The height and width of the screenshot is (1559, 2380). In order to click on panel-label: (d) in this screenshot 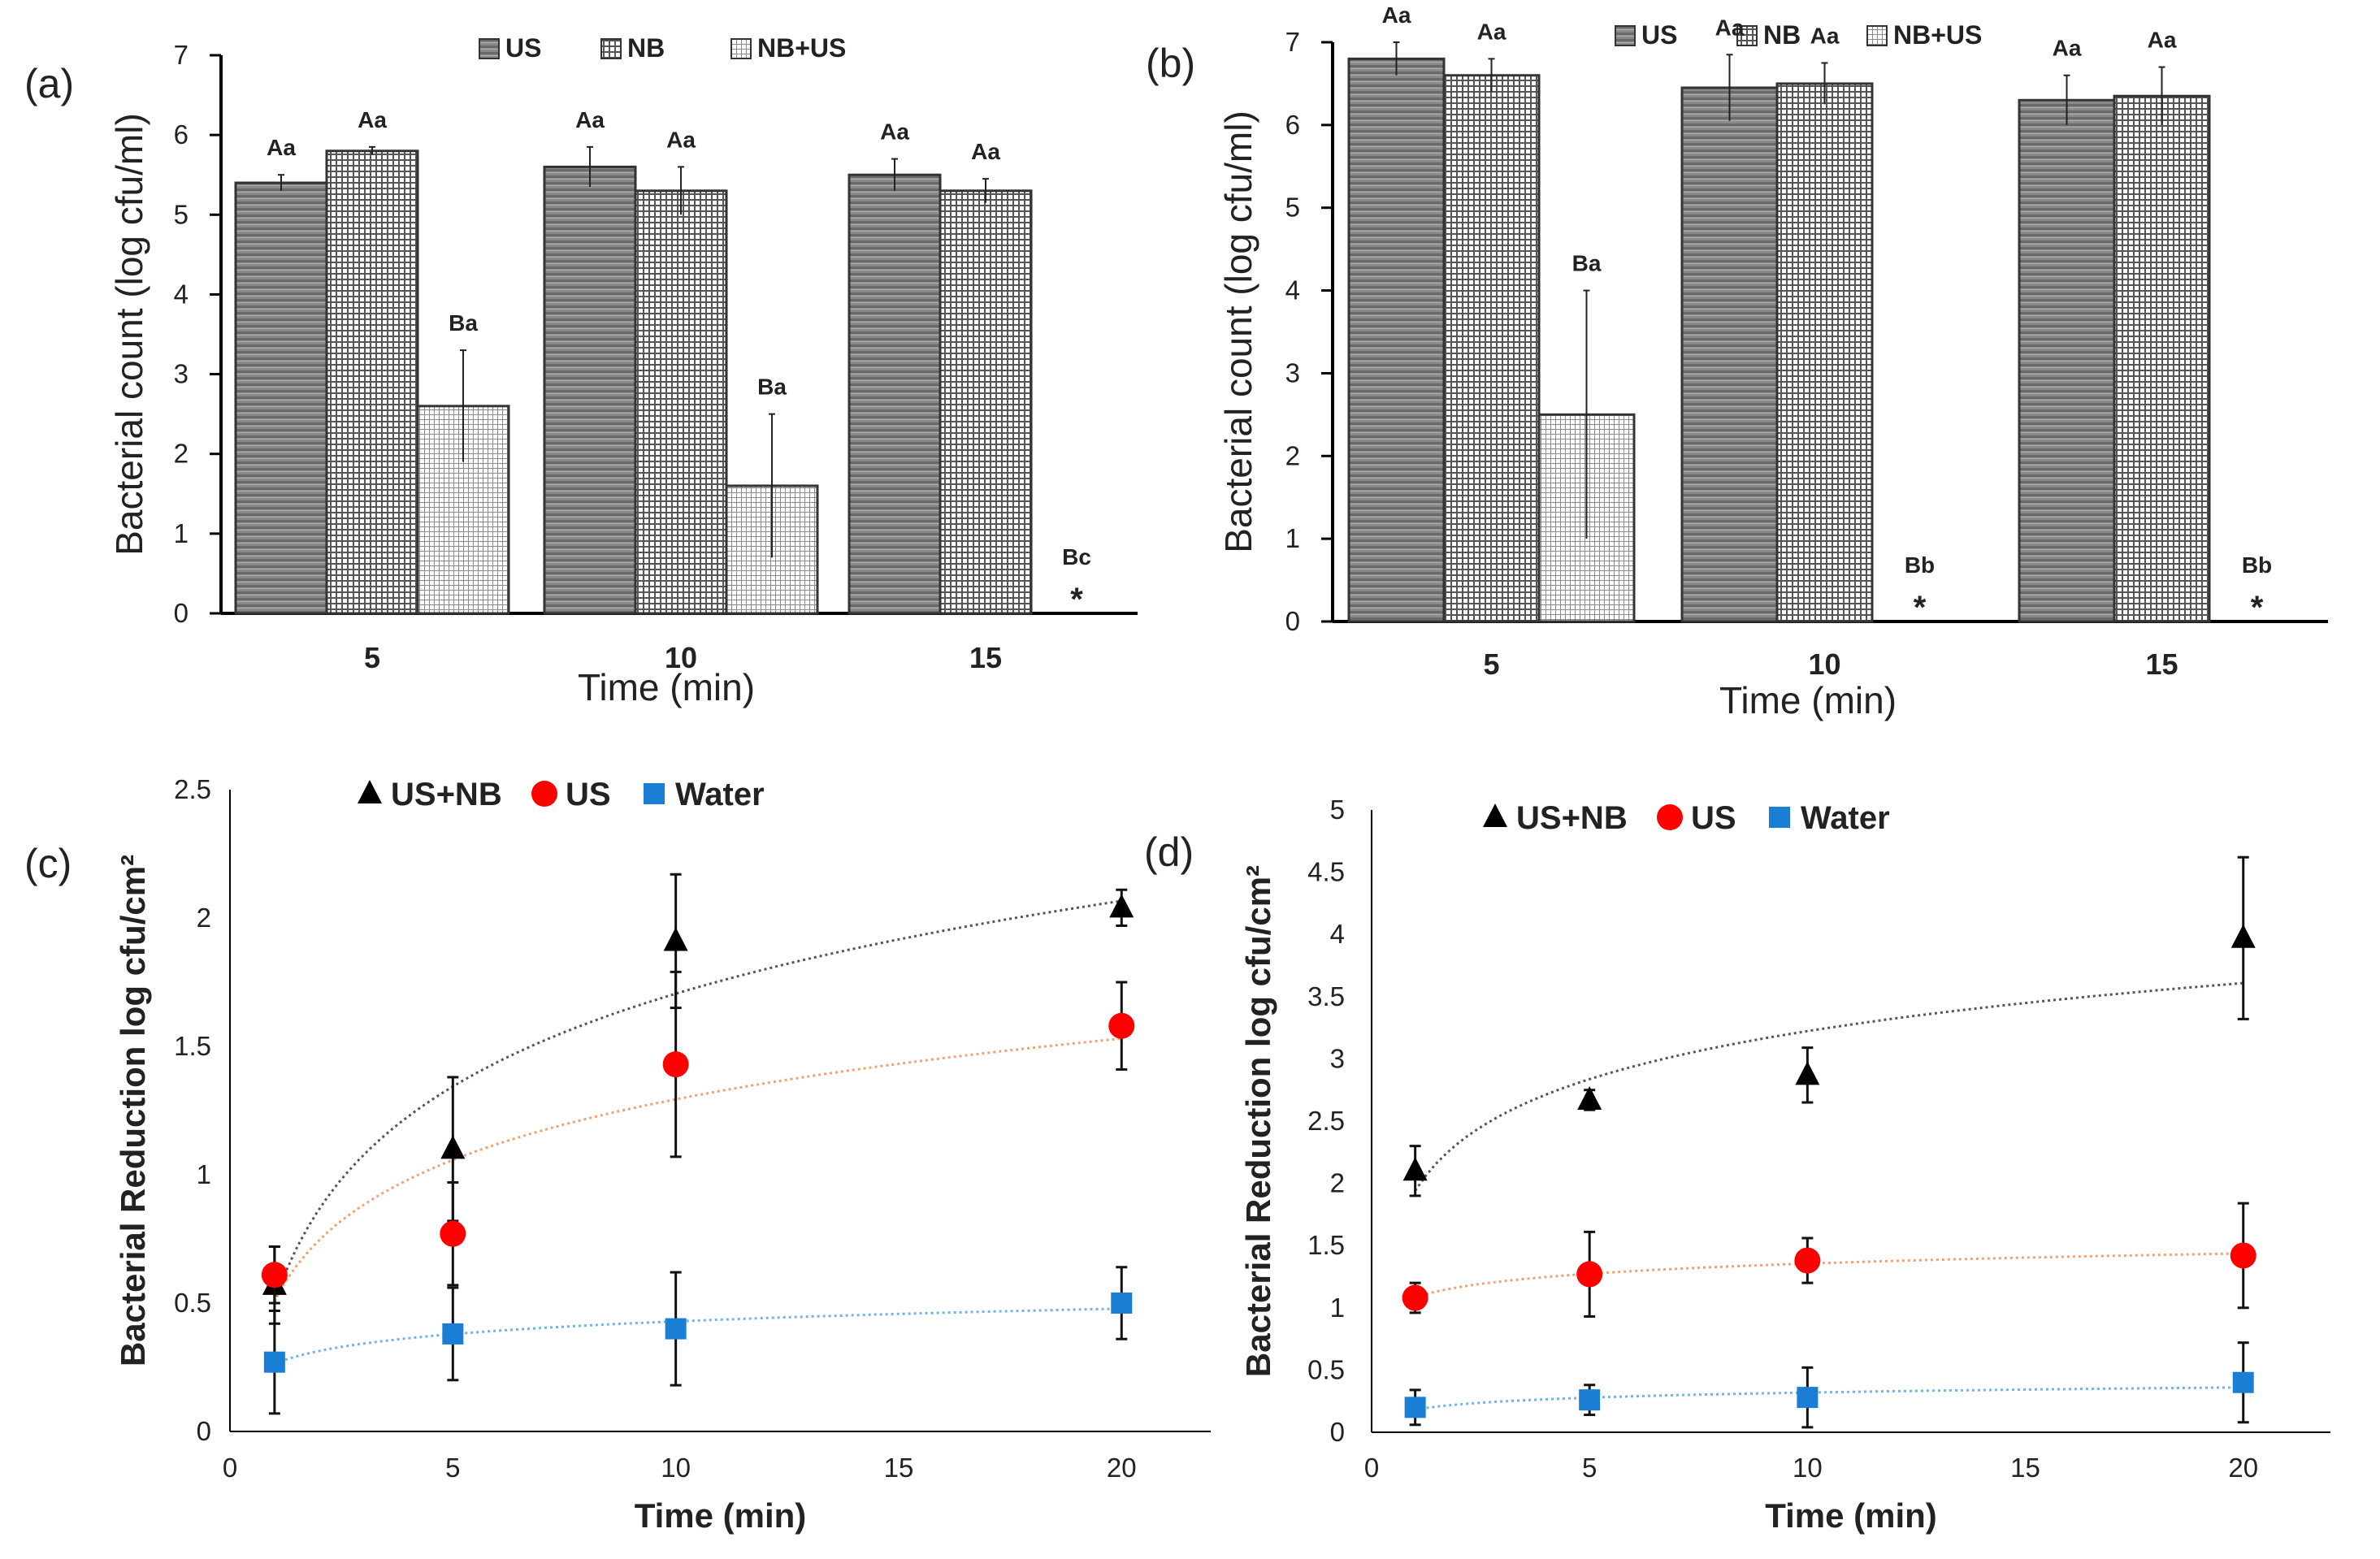, I will do `click(1169, 852)`.